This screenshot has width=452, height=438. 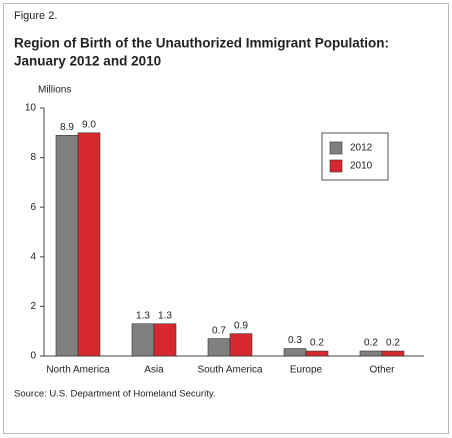 I want to click on y-tick-label: 8, so click(x=33, y=157).